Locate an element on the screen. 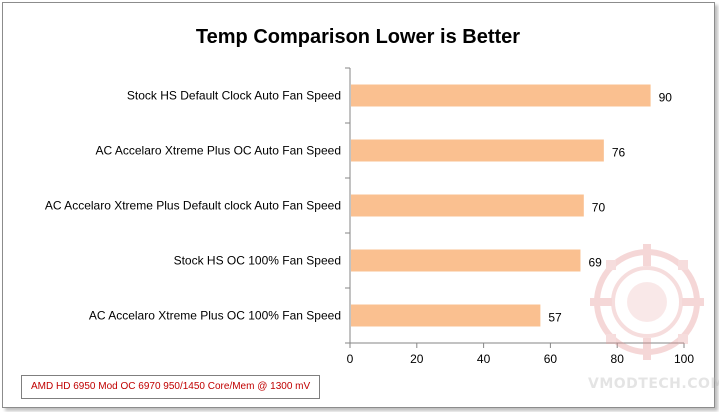  x-tick-label: 100 is located at coordinates (684, 359).